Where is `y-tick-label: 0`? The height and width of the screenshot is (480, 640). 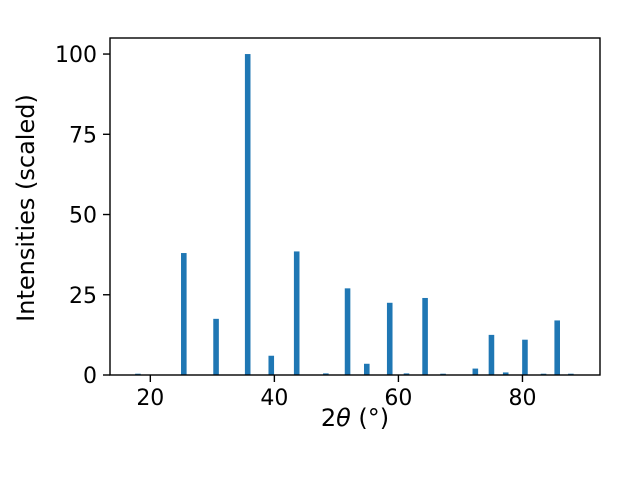
y-tick-label: 0 is located at coordinates (90, 376).